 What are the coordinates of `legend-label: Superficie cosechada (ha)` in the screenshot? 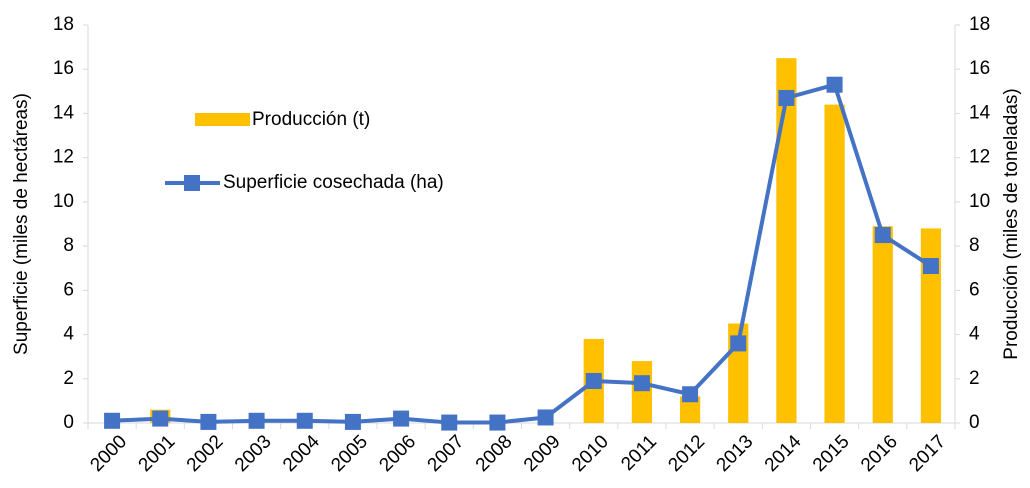 It's located at (333, 182).